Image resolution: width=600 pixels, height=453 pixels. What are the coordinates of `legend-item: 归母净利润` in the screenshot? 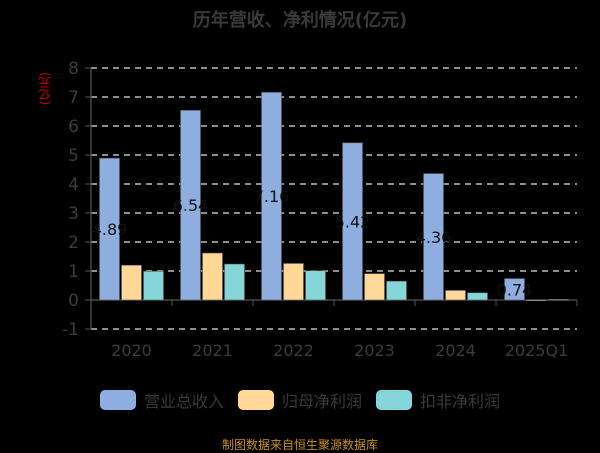 It's located at (299, 400).